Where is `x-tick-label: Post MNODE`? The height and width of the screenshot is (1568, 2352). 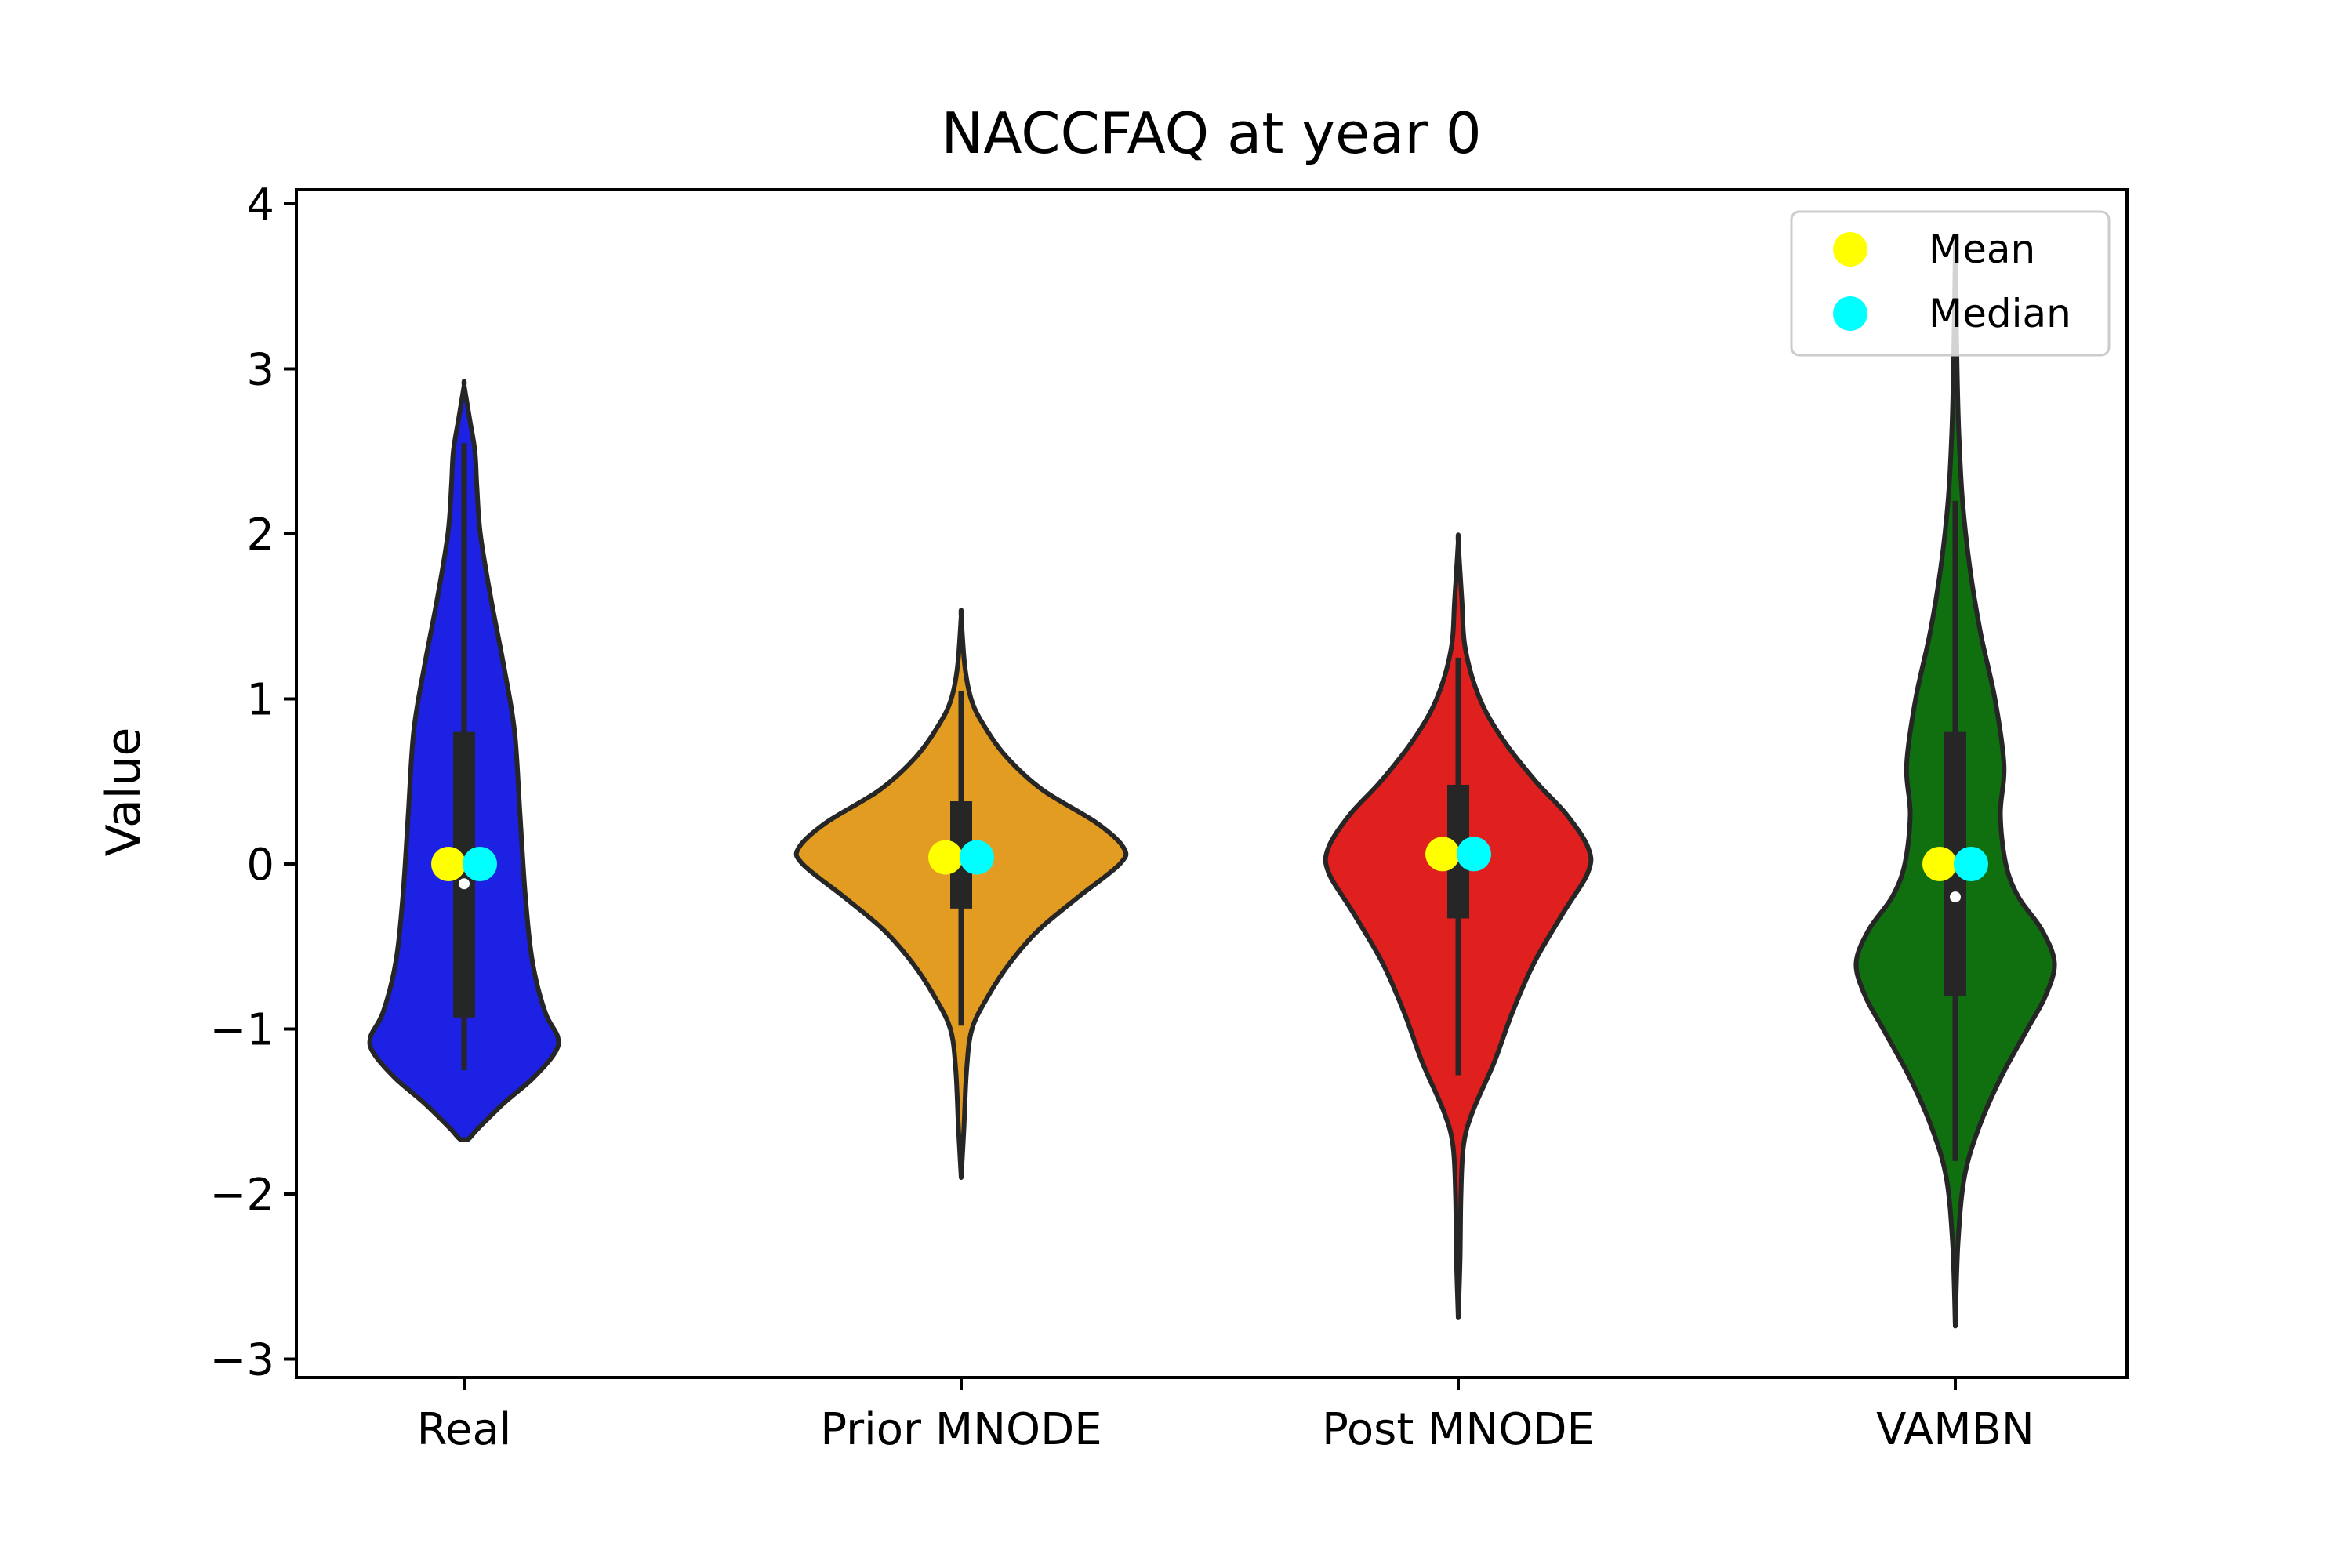
x-tick-label: Post MNODE is located at coordinates (1458, 1429).